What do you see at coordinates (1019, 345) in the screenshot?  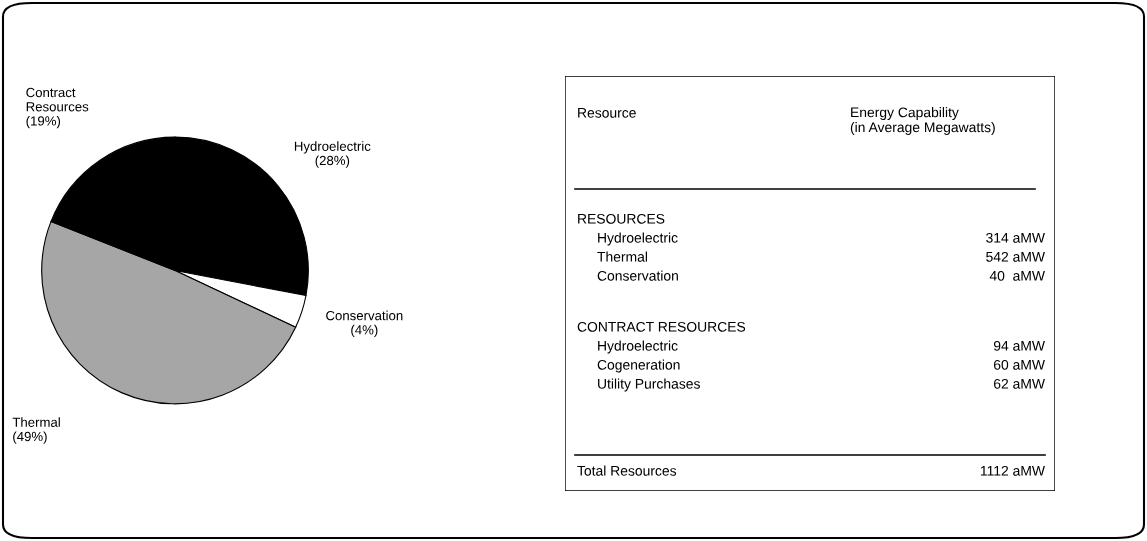 I see `text: 94 aMW` at bounding box center [1019, 345].